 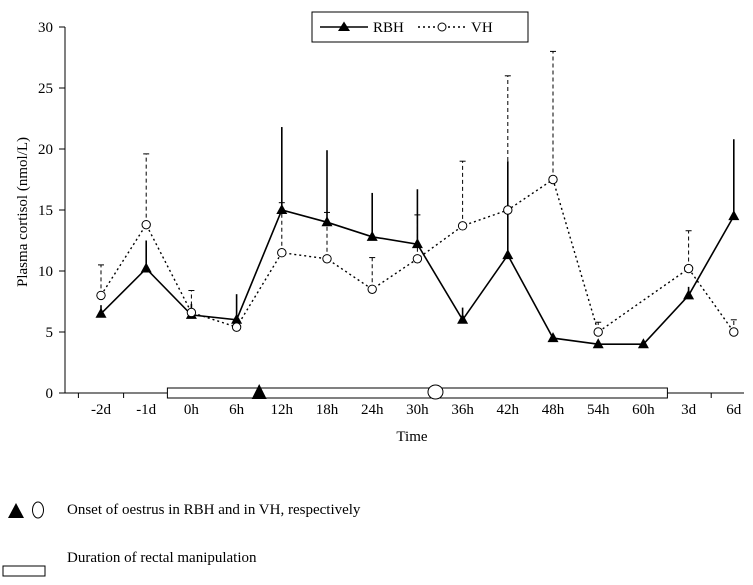 What do you see at coordinates (643, 410) in the screenshot?
I see `x-tick-label: 60h` at bounding box center [643, 410].